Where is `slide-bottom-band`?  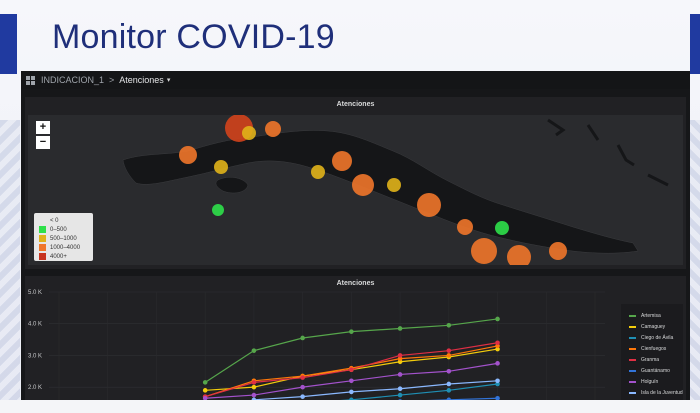
slide-bottom-band is located at coordinates (350, 406).